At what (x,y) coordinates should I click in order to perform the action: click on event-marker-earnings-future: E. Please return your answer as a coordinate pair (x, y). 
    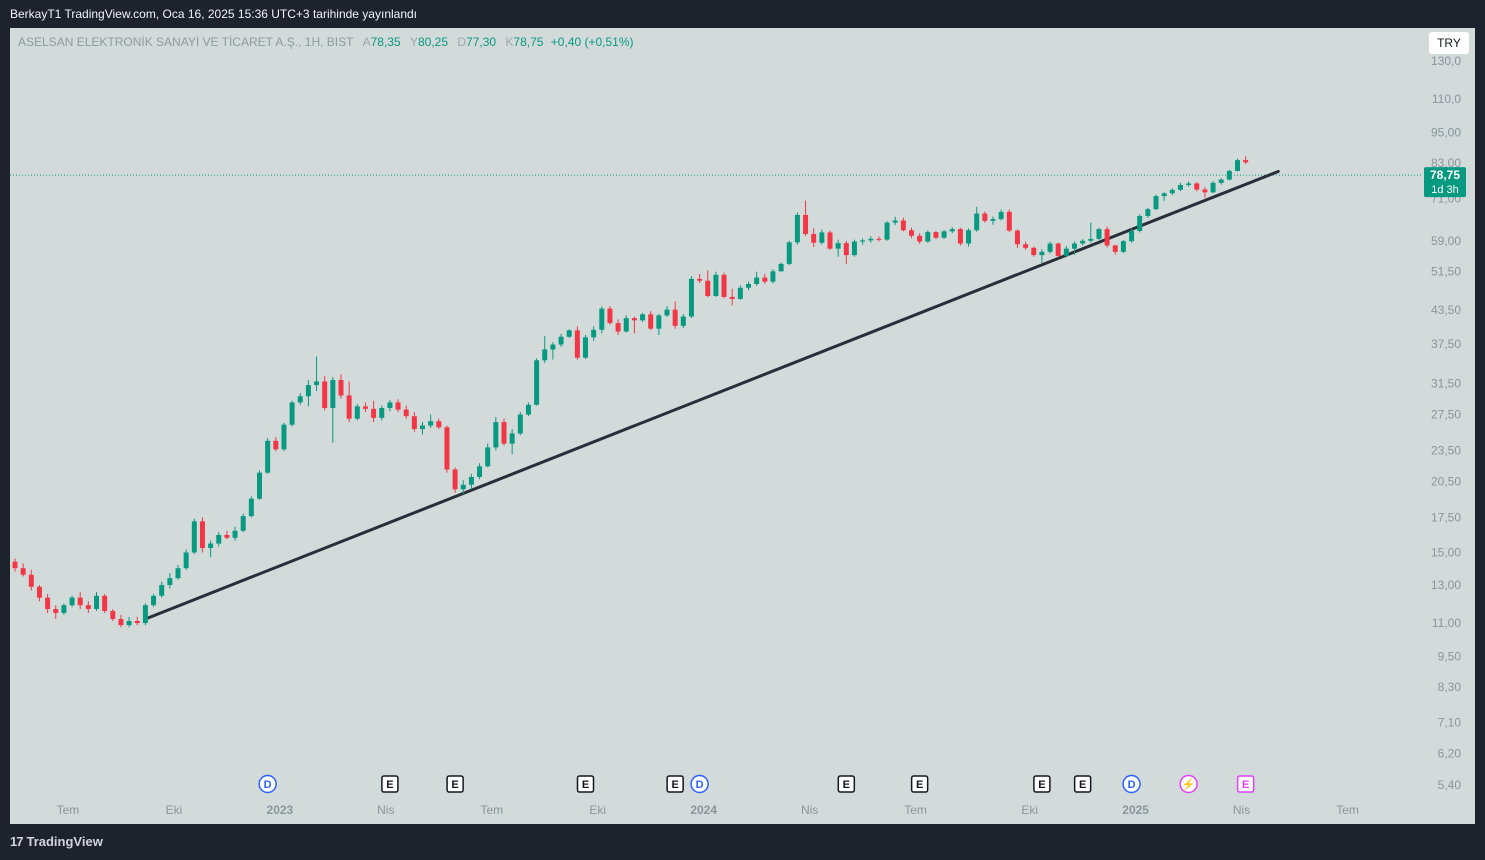
    Looking at the image, I should click on (1245, 784).